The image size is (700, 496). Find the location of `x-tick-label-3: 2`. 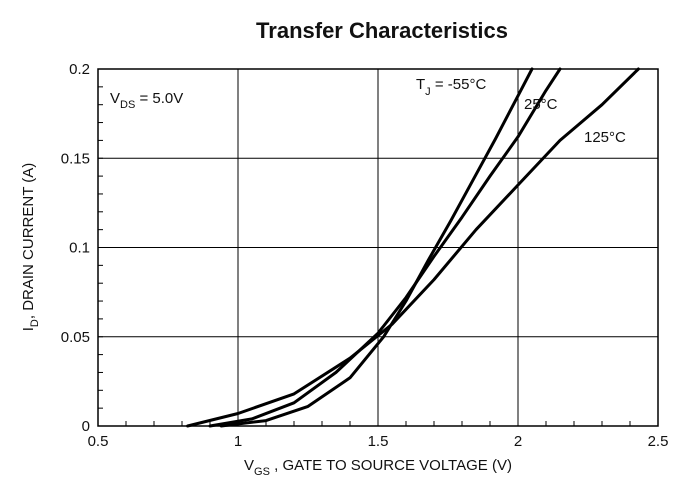

x-tick-label-3: 2 is located at coordinates (518, 441).